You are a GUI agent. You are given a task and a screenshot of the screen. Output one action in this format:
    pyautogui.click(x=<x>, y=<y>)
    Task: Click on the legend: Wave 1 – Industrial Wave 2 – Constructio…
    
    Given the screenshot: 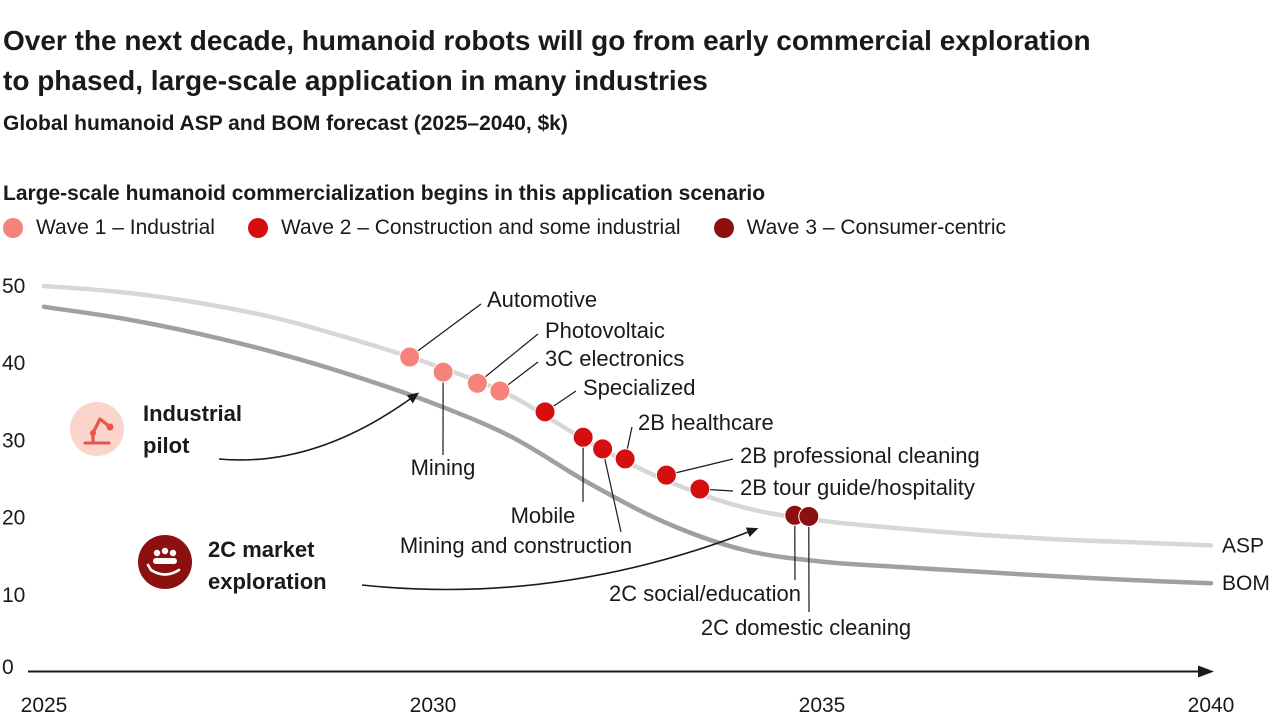 What is the action you would take?
    pyautogui.click(x=504, y=228)
    